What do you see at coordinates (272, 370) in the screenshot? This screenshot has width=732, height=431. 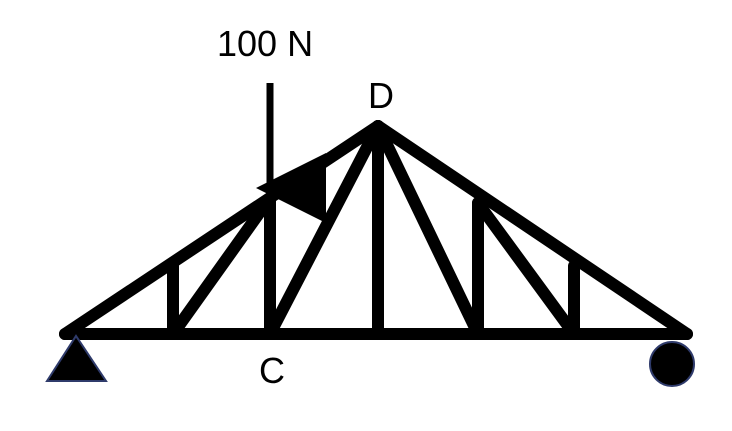 I see `node-label-c: C` at bounding box center [272, 370].